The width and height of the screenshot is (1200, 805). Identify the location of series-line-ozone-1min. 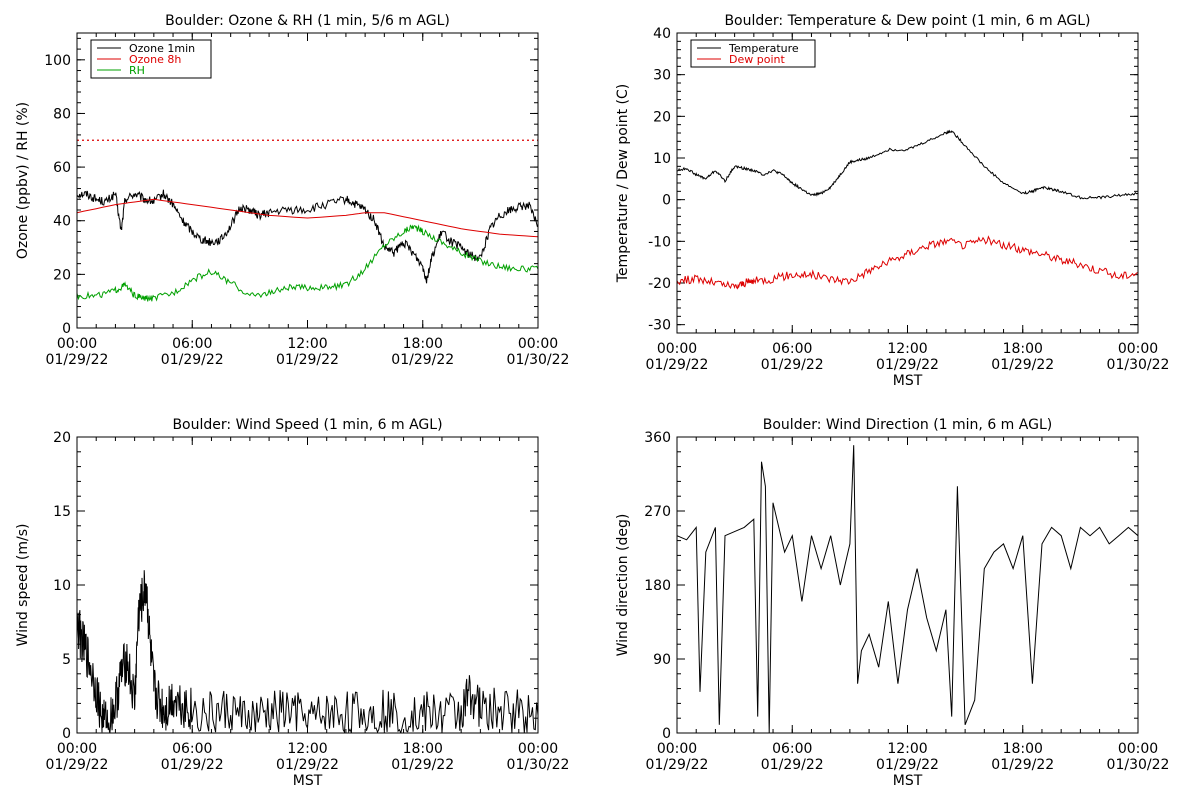
(307, 236).